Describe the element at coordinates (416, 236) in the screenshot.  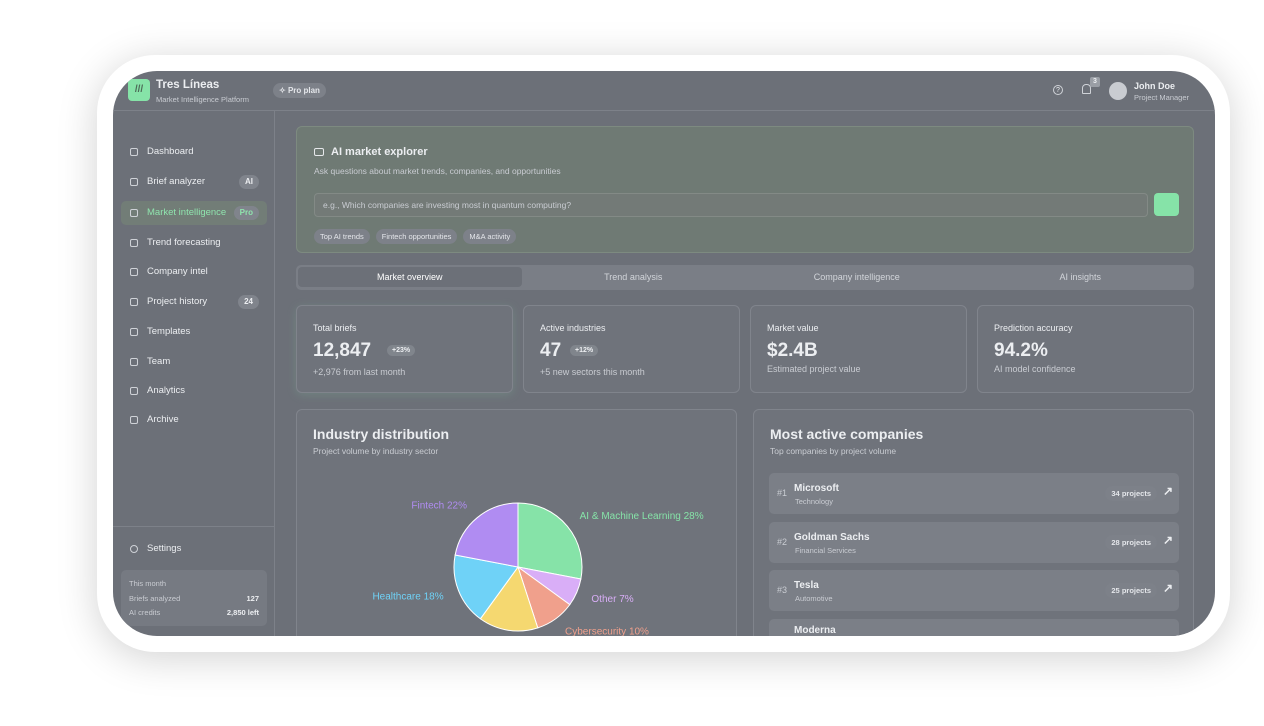
I see `suggestion-chip: Fintech opportunities` at that location.